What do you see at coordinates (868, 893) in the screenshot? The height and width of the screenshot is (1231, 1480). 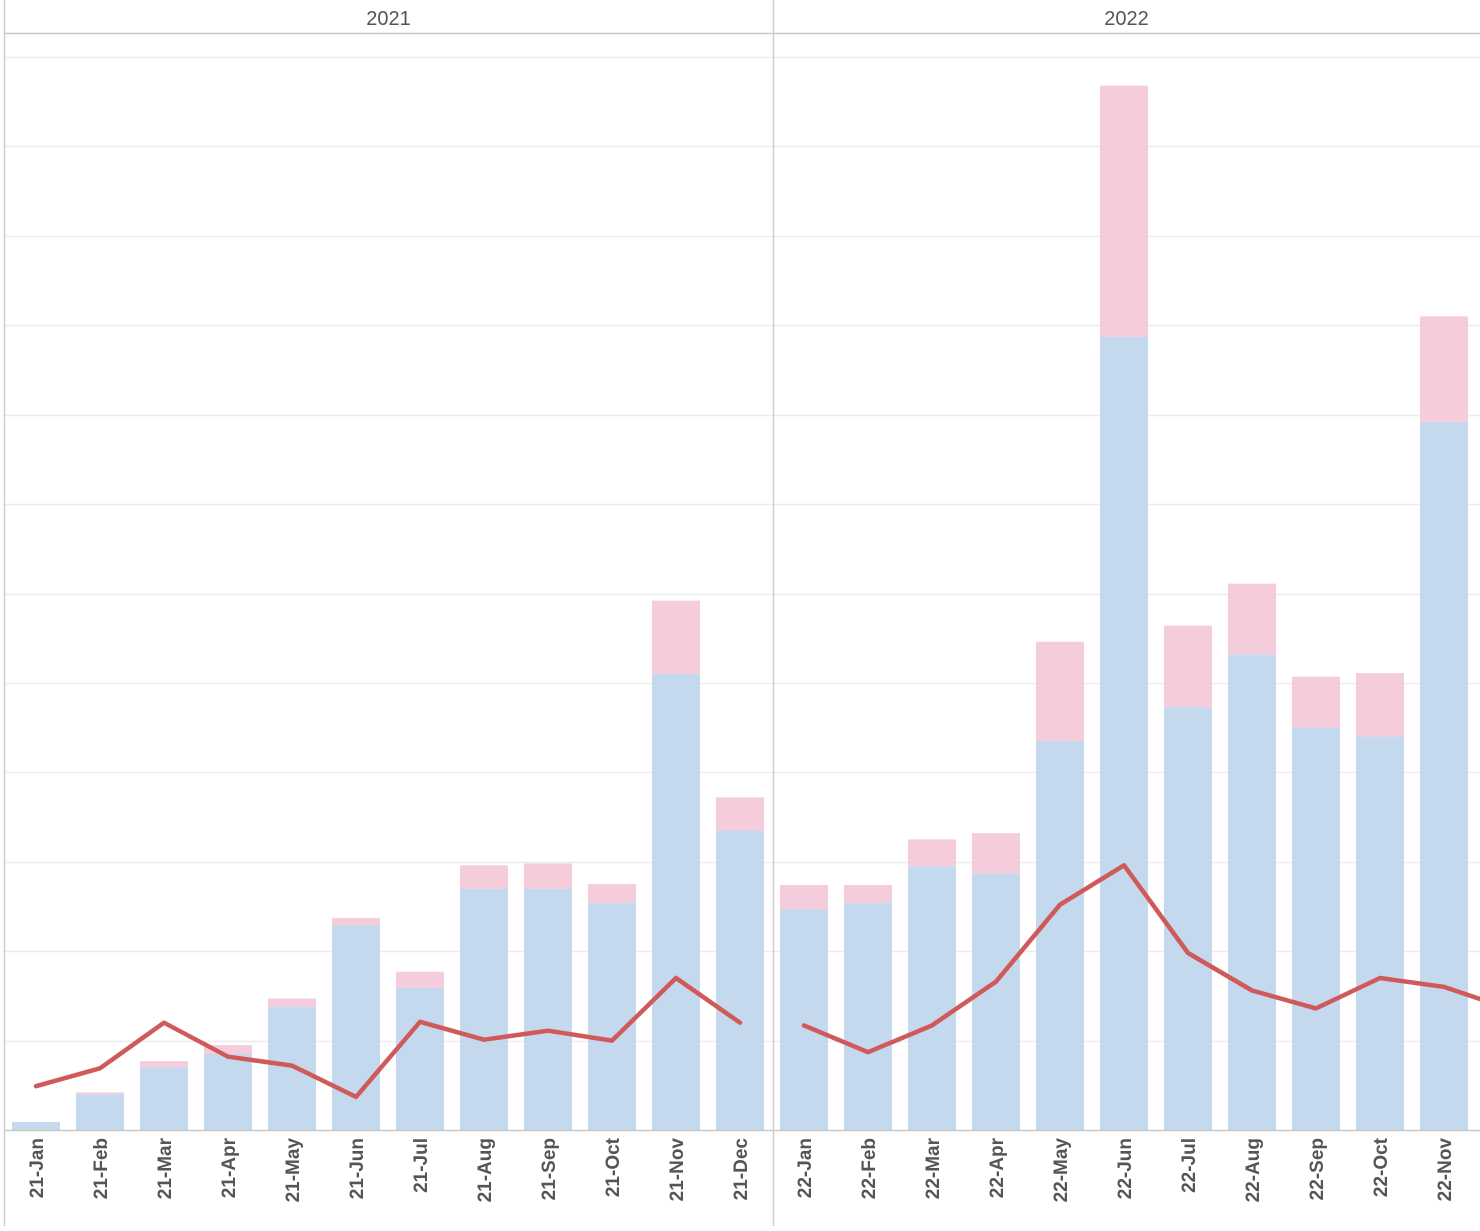 I see `bar-extra-22-Feb` at bounding box center [868, 893].